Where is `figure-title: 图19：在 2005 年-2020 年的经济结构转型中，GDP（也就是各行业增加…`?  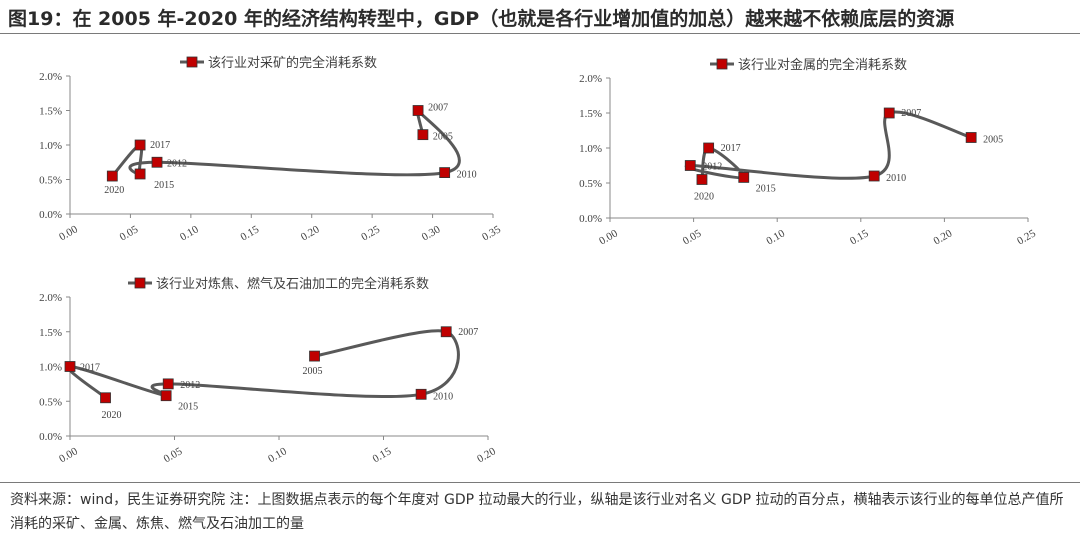
figure-title: 图19：在 2005 年-2020 年的经济结构转型中，GDP（也就是各行业增加… is located at coordinates (481, 19).